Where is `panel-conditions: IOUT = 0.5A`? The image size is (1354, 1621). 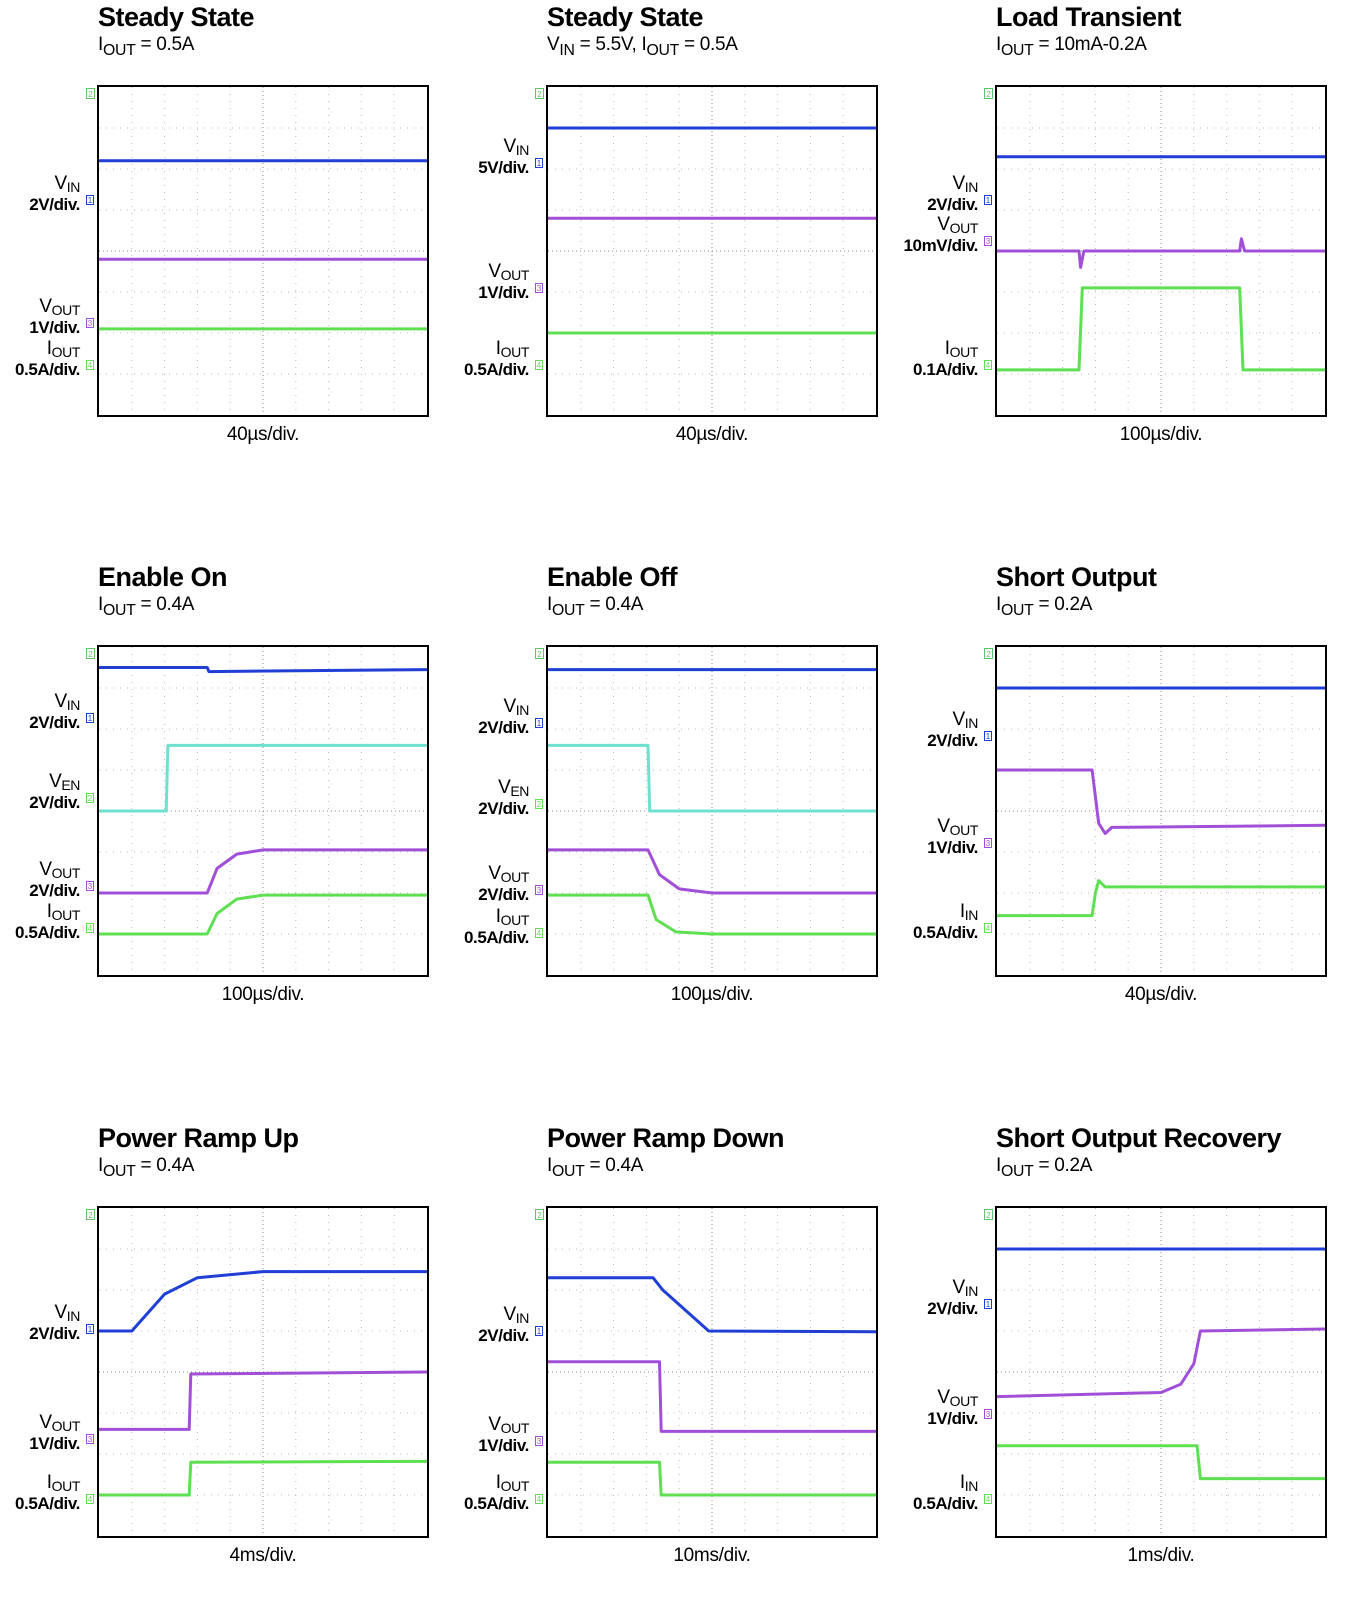 panel-conditions: IOUT = 0.5A is located at coordinates (146, 46).